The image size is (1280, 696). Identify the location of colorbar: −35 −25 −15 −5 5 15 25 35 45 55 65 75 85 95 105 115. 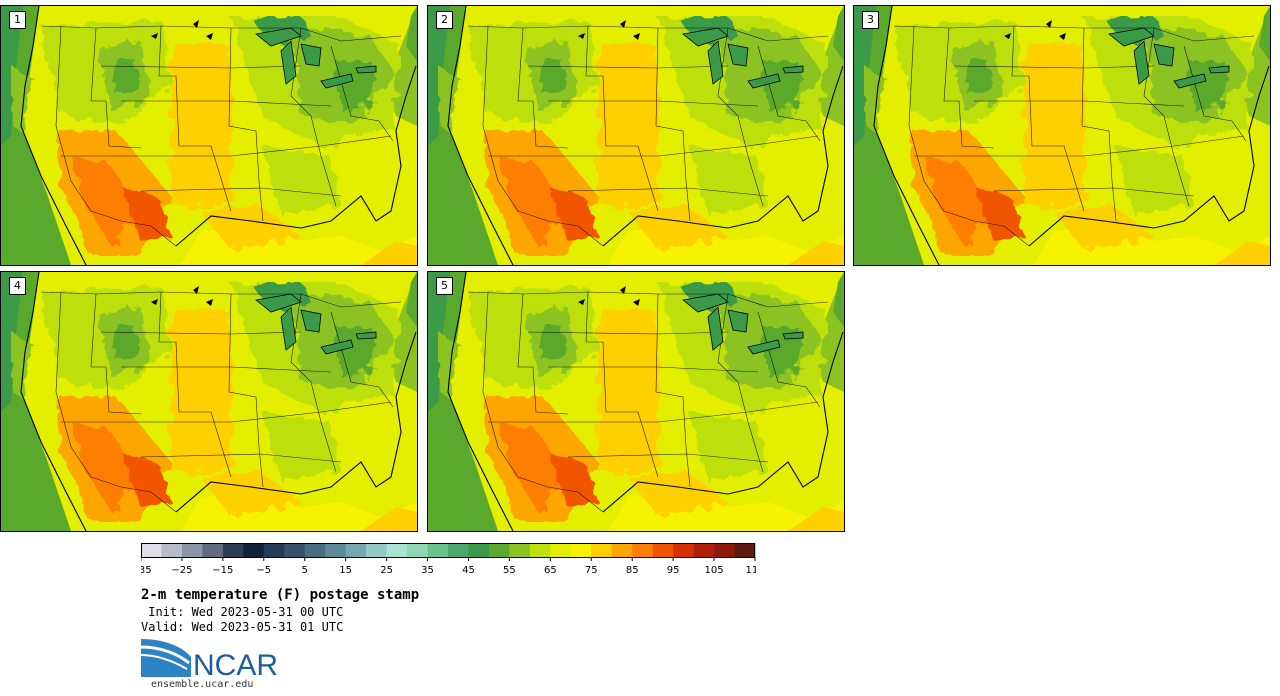
(448, 559).